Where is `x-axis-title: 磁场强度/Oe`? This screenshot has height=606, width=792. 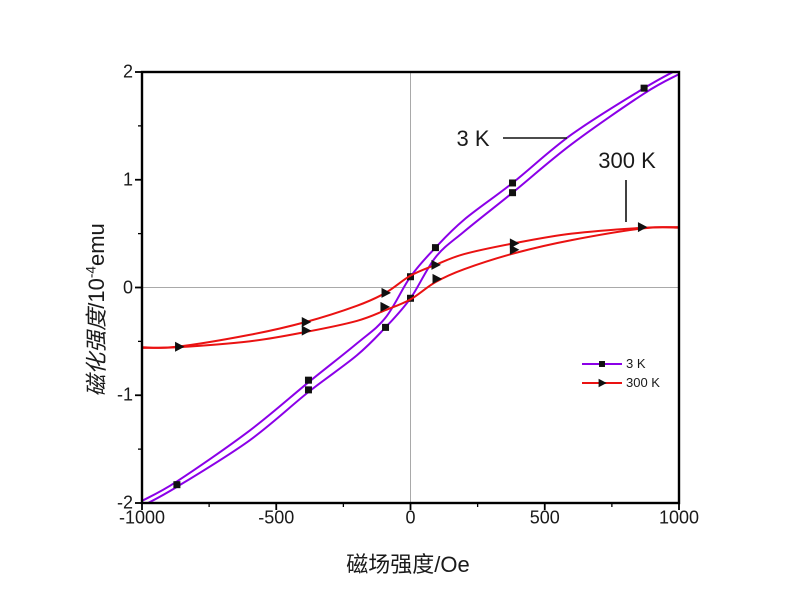
x-axis-title: 磁场强度/Oe is located at coordinates (408, 564).